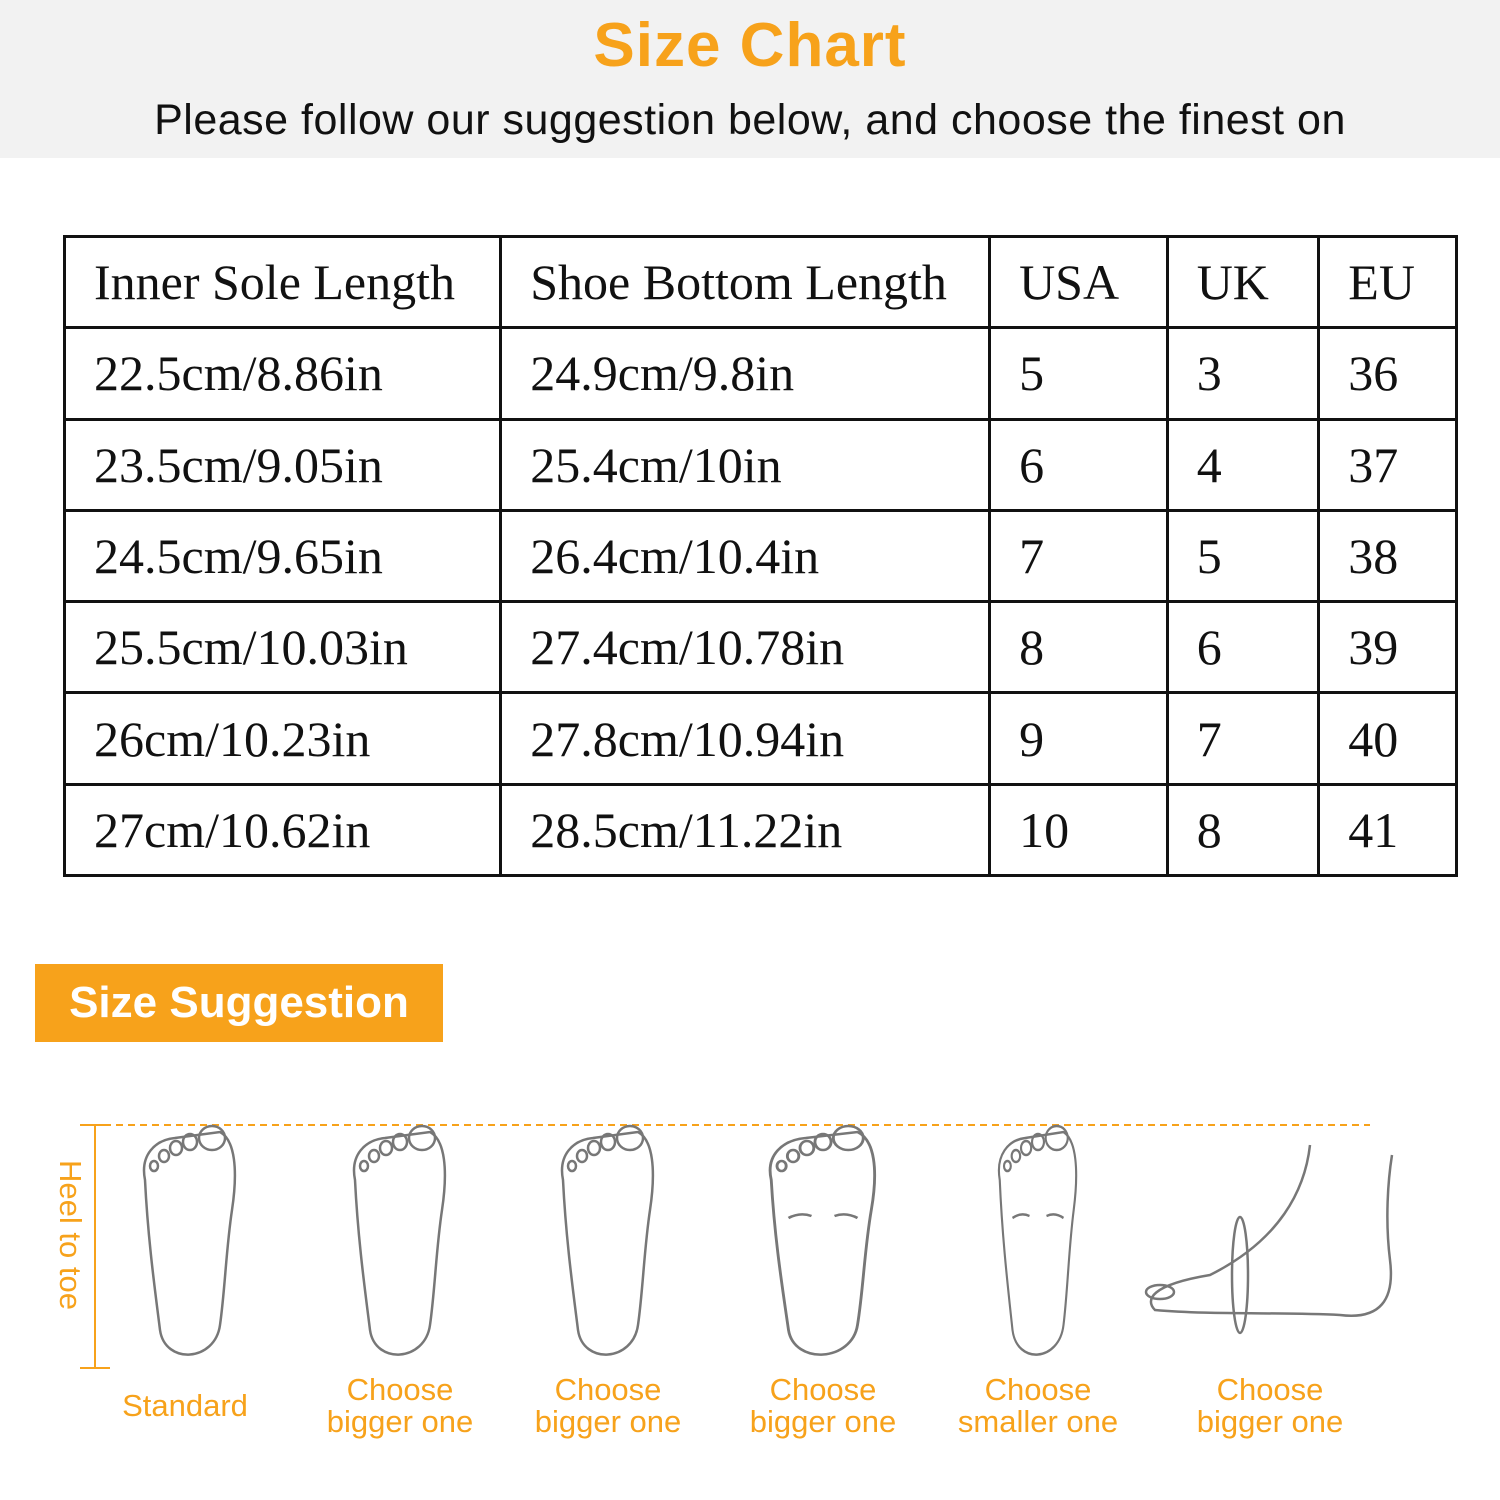 The width and height of the screenshot is (1500, 1500). What do you see at coordinates (822, 1240) in the screenshot?
I see `foot-wide-icon` at bounding box center [822, 1240].